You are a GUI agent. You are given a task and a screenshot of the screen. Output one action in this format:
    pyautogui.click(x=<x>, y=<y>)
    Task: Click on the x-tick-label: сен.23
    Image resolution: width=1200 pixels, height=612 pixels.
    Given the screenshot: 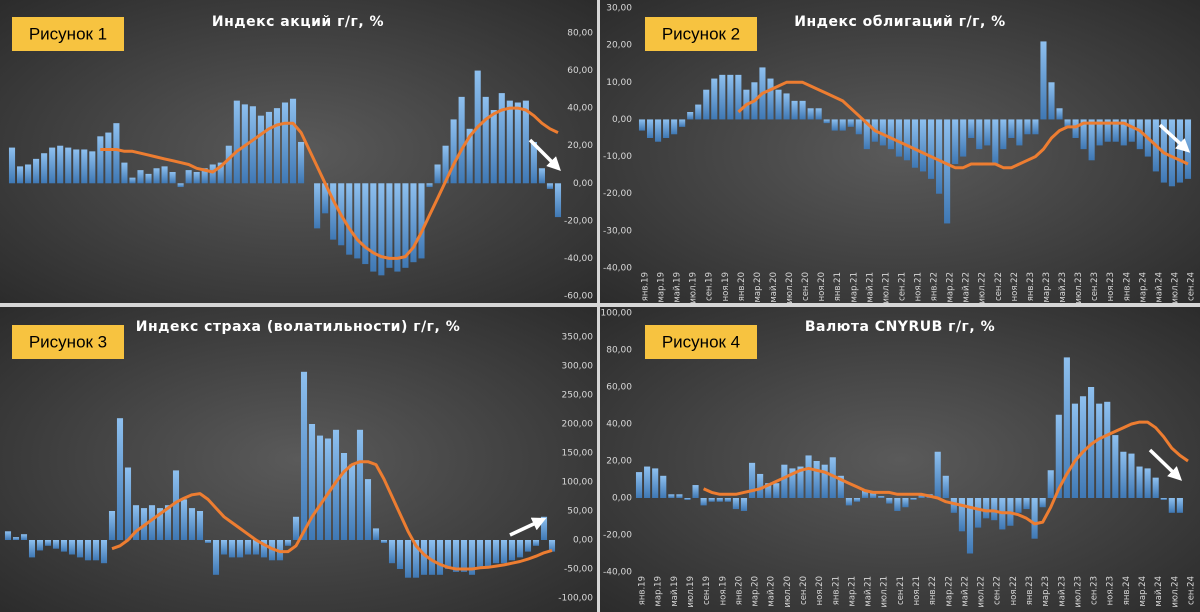 What is the action you would take?
    pyautogui.click(x=1095, y=590)
    